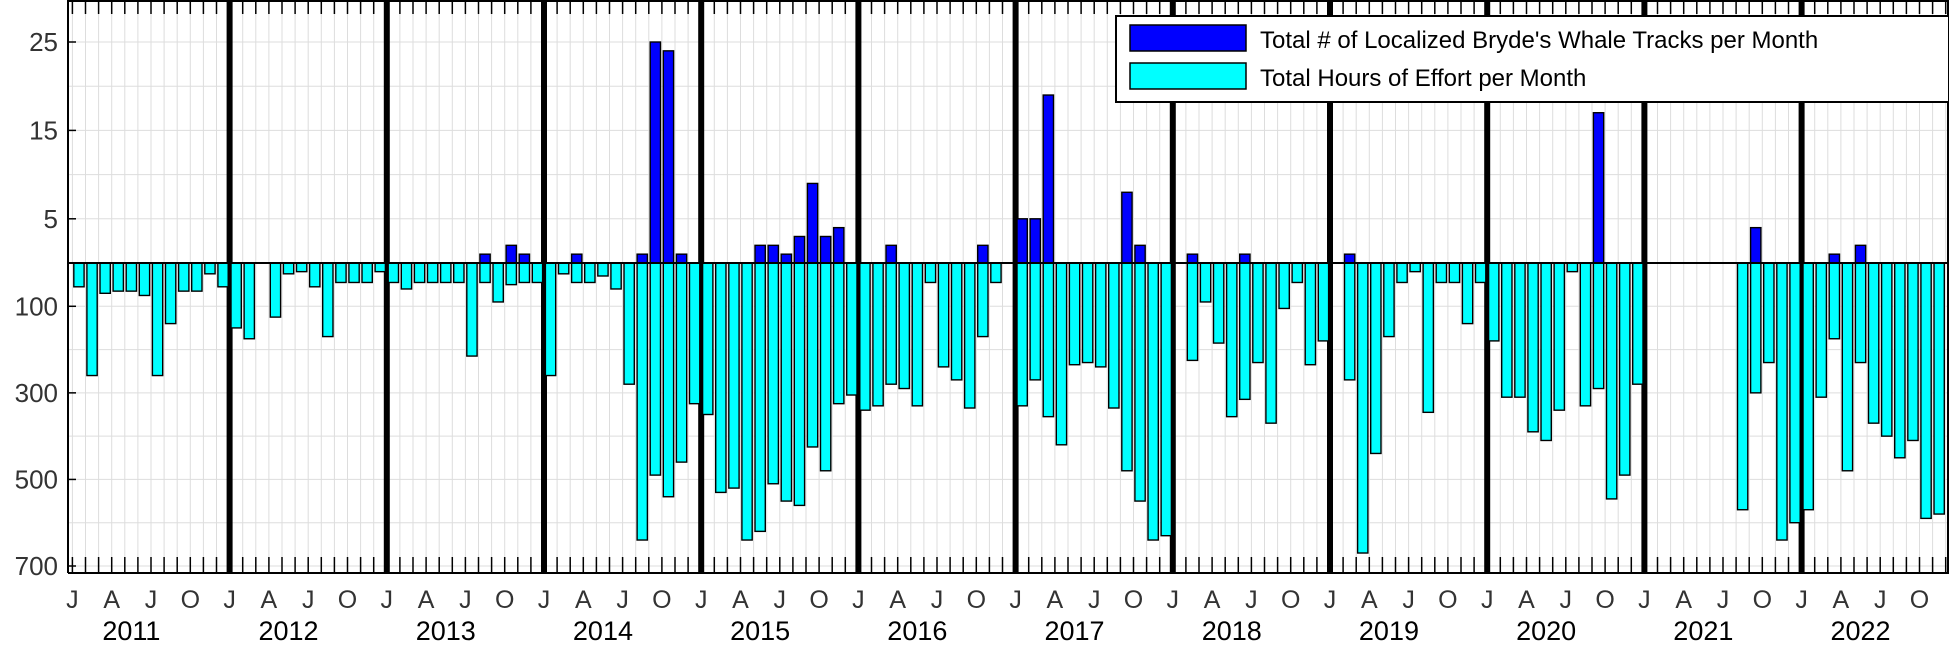  Describe the element at coordinates (36, 304) in the screenshot. I see `y-tick-labels: 25 15 5 100 300 500 700` at that location.